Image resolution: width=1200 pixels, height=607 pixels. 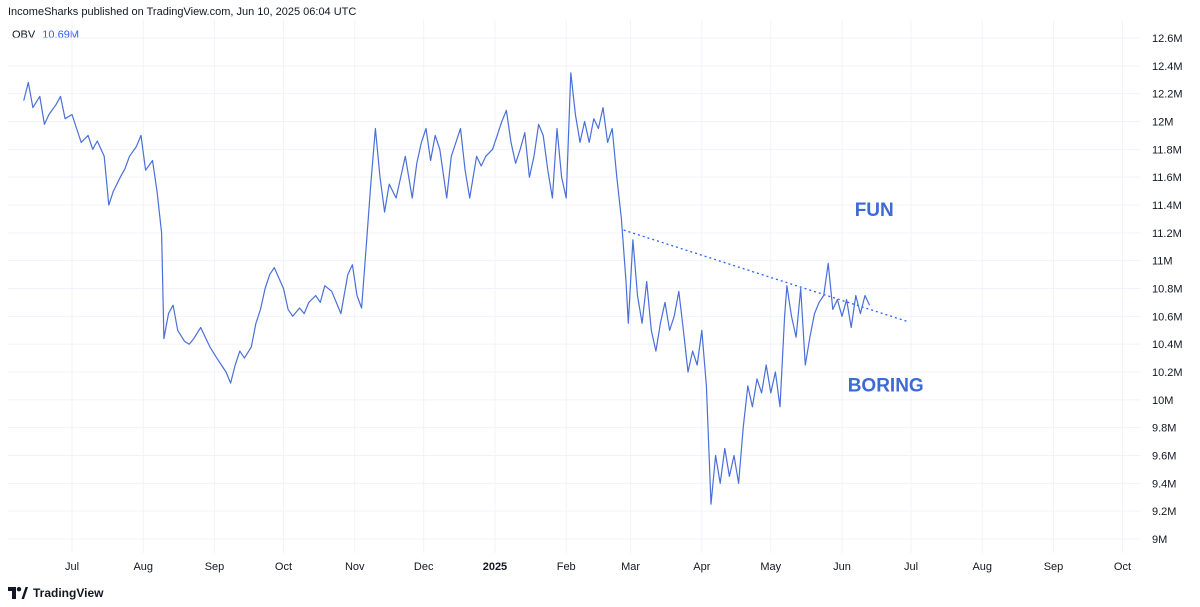 What do you see at coordinates (1167, 178) in the screenshot?
I see `y-tick-label: 11.6M` at bounding box center [1167, 178].